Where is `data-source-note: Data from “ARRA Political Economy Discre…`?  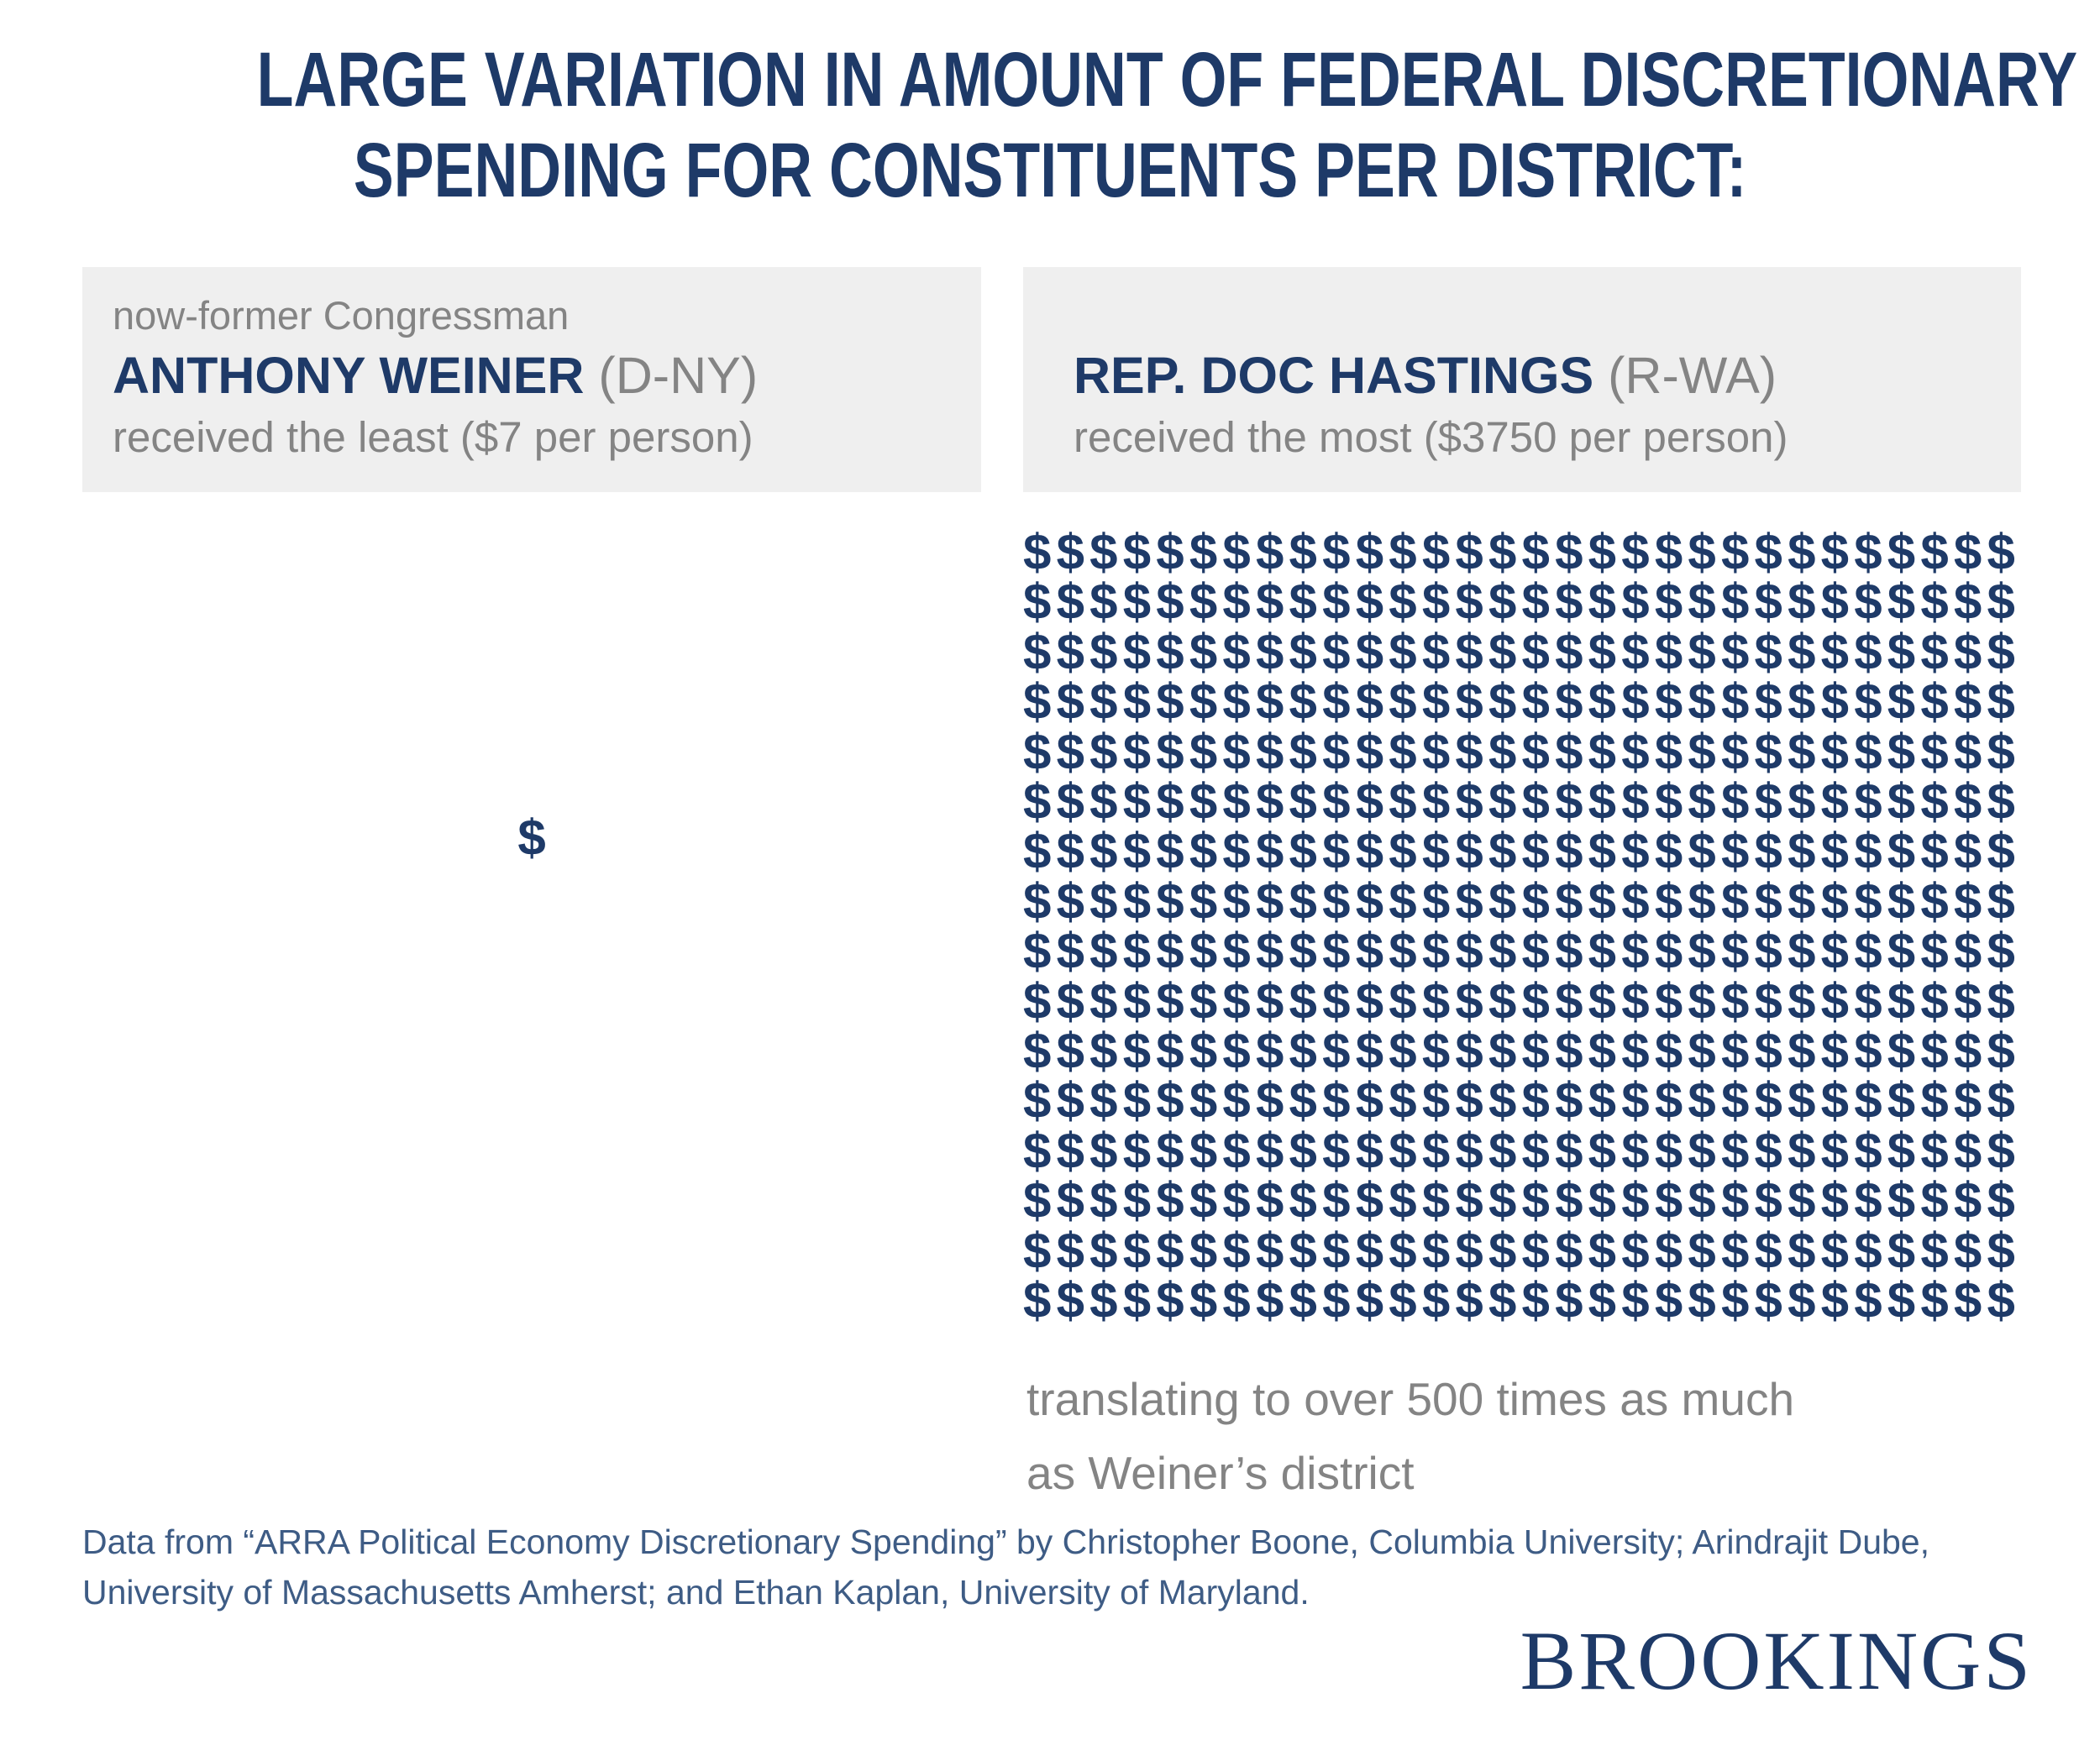
data-source-note: Data from “ARRA Political Economy Discre… is located at coordinates (1005, 1567).